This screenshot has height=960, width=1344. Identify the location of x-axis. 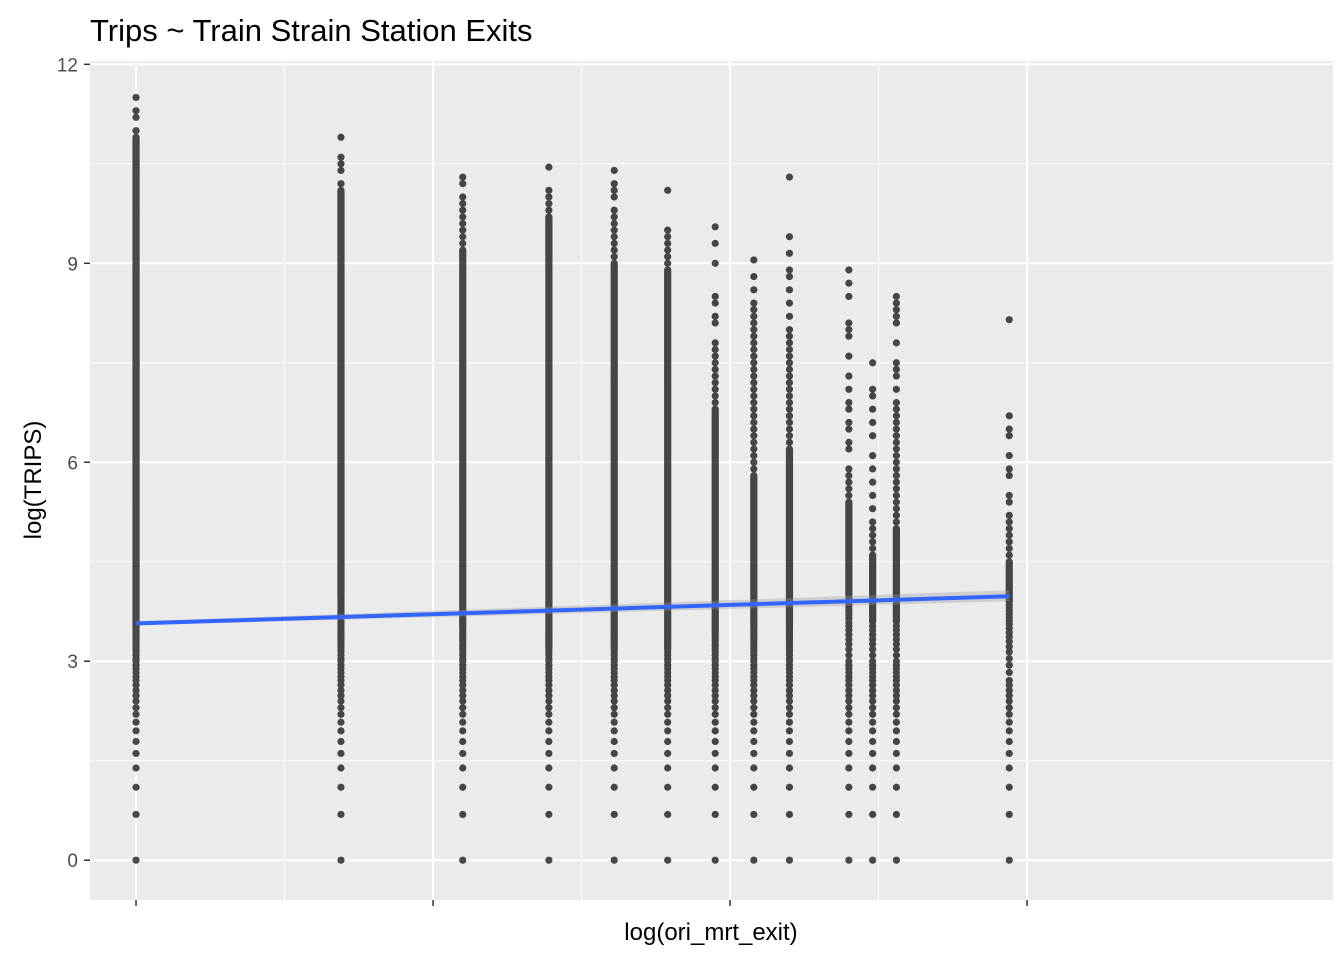
(581, 903).